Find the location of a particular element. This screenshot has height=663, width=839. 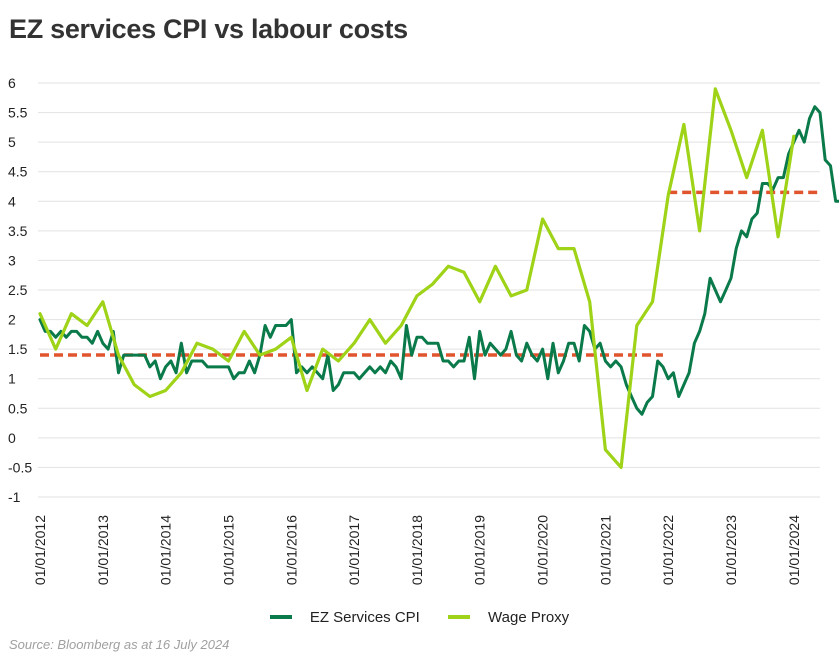

y-axis-ticks: -1 -0.5 0 0.5 1 1.5 2 2.5 3 3.5 4 4.5 5 5.5 6 is located at coordinates (20, 290).